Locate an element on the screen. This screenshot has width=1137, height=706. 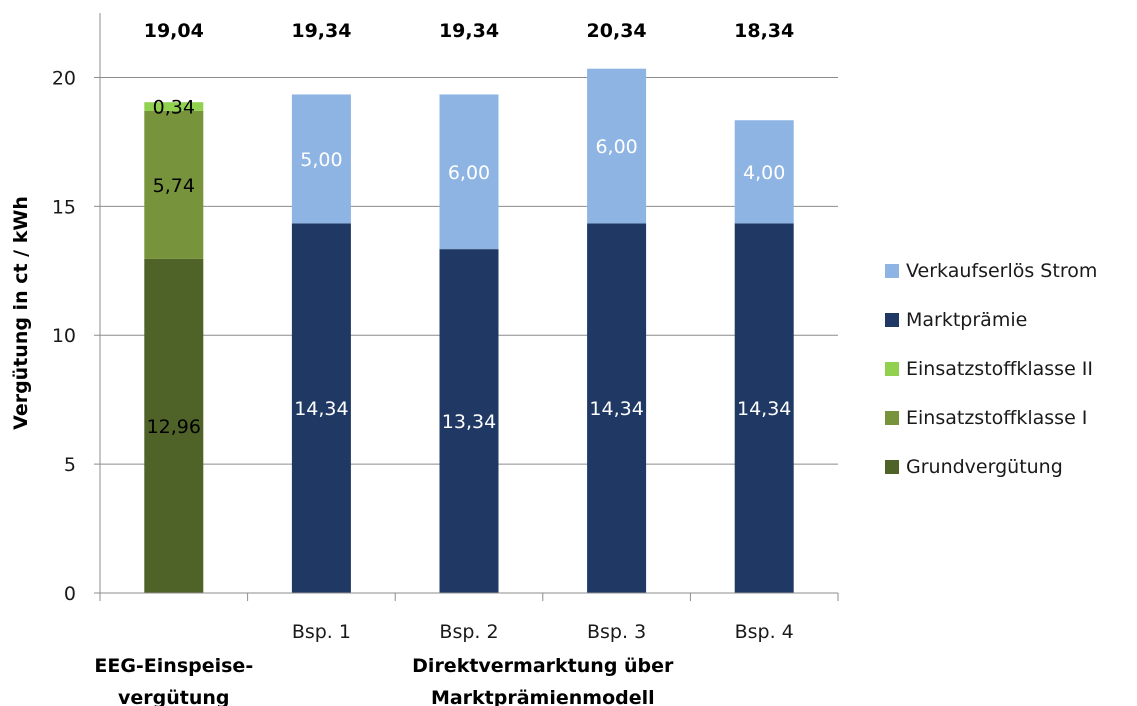
y-tick-label: 10 is located at coordinates (64, 336).